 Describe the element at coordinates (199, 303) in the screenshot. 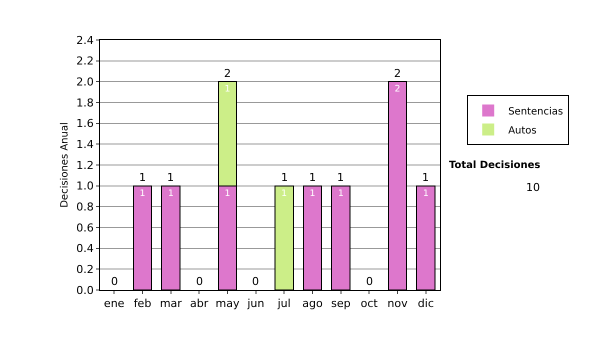

I see `x-tick-label: abr` at that location.